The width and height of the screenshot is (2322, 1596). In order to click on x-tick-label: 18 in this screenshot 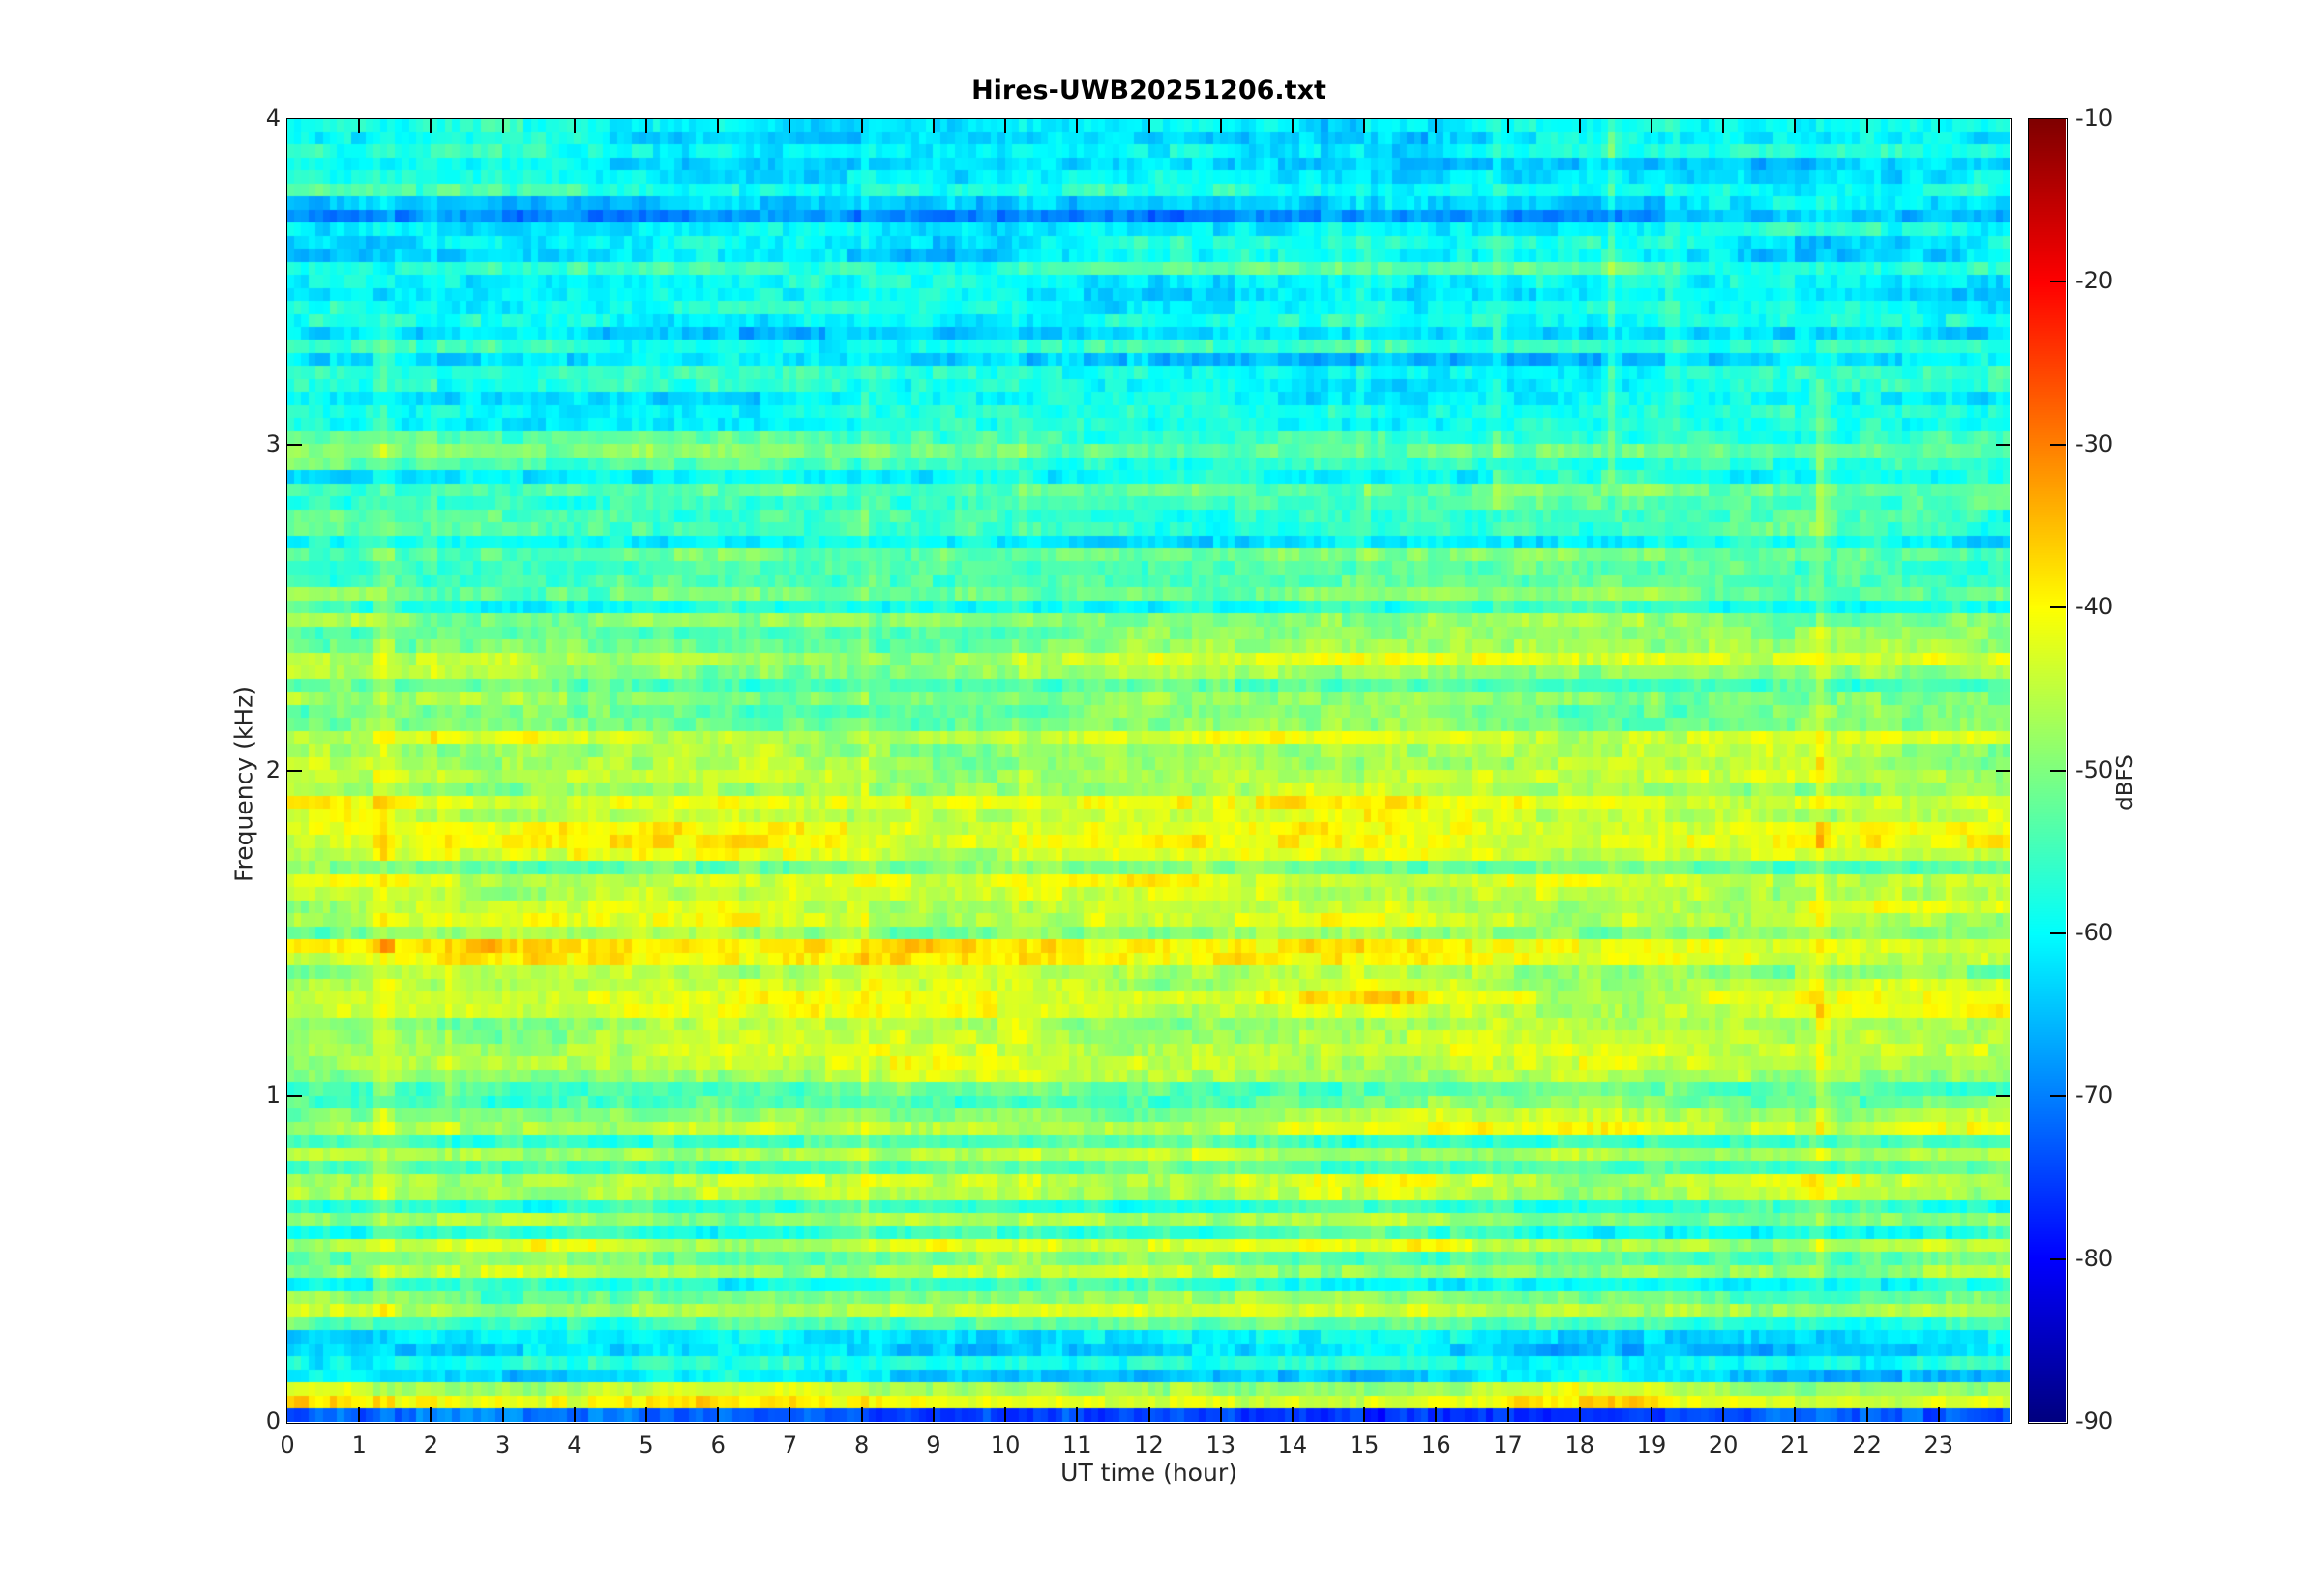, I will do `click(1579, 1445)`.